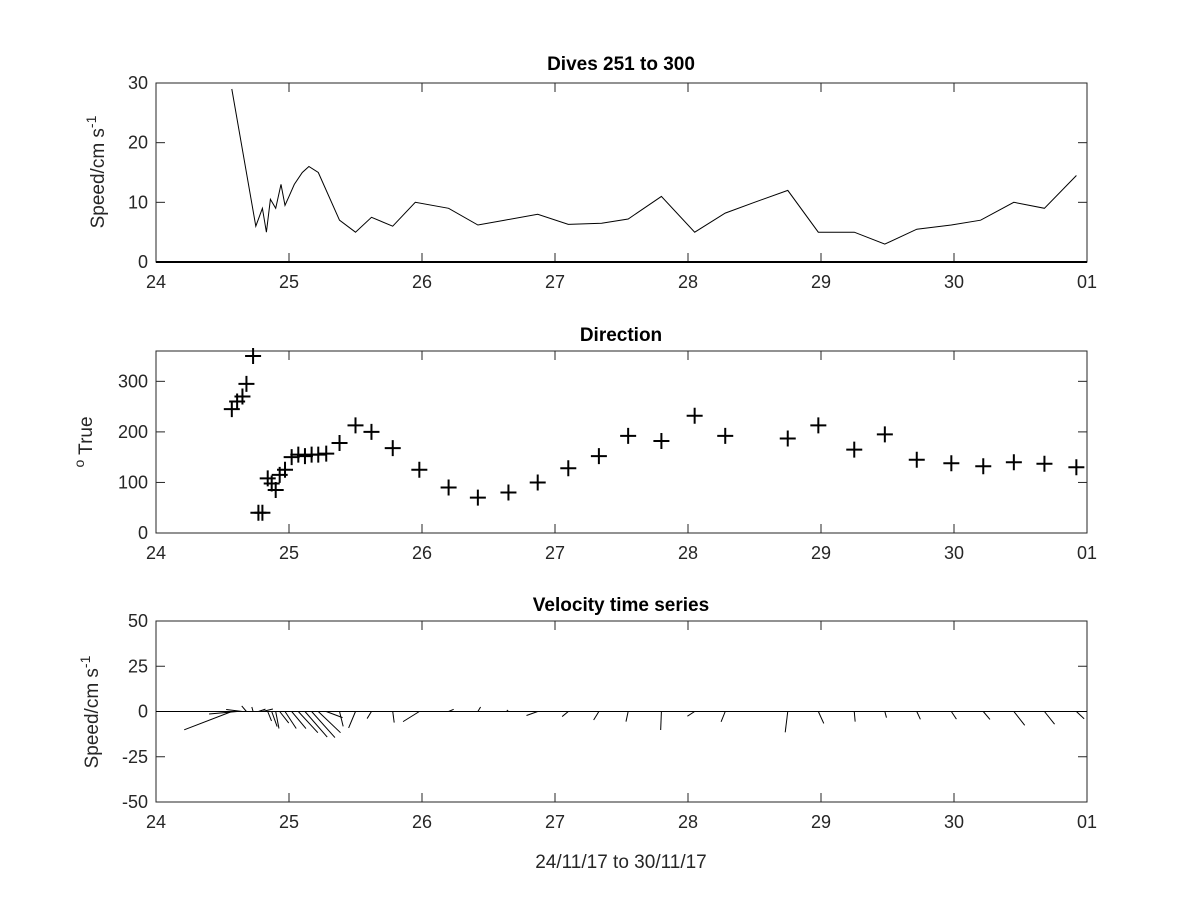 The height and width of the screenshot is (900, 1200). I want to click on speed-ytick-label: 0, so click(143, 262).